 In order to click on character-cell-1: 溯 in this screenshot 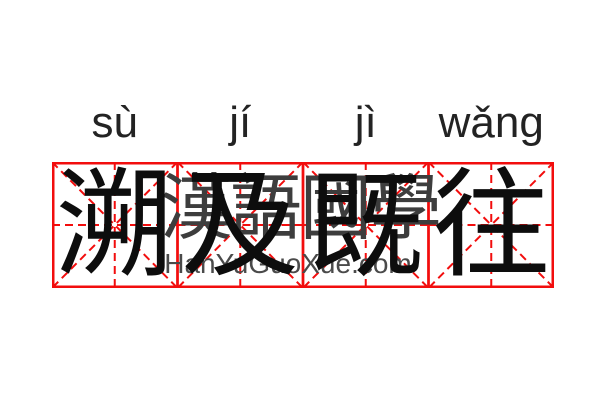, I will do `click(115, 225)`.